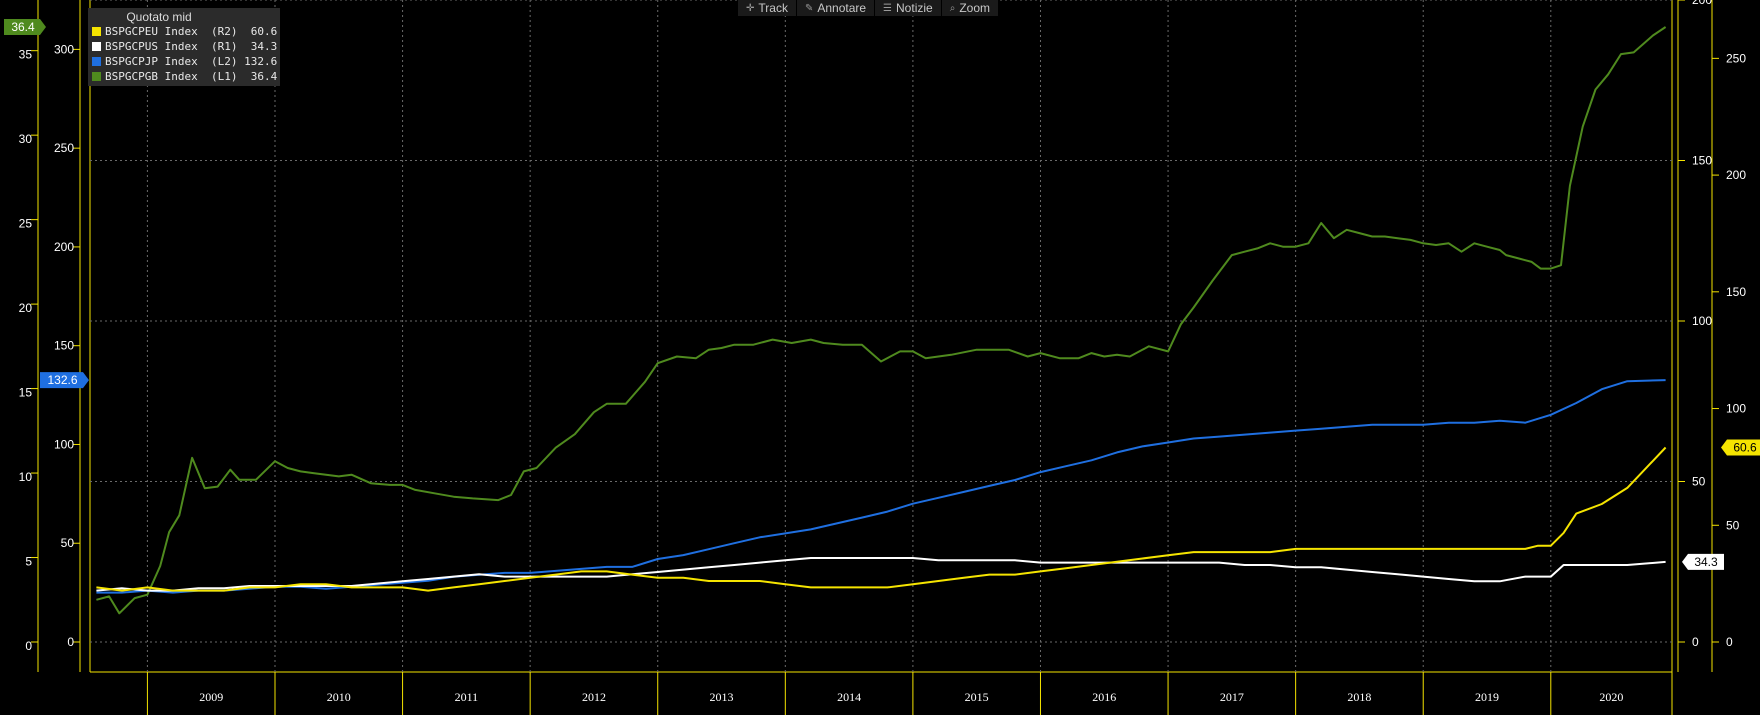 The image size is (1760, 715). Describe the element at coordinates (191, 61) in the screenshot. I see `legend-text-jp: BSPGCPJP Index (L2) 132.6` at that location.